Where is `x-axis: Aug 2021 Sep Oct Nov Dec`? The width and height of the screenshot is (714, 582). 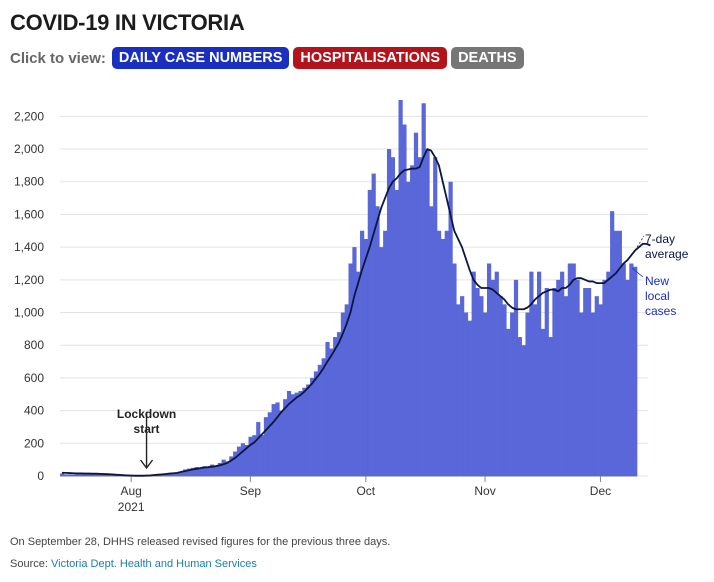 x-axis: Aug 2021 Sep Oct Nov Dec is located at coordinates (348, 495).